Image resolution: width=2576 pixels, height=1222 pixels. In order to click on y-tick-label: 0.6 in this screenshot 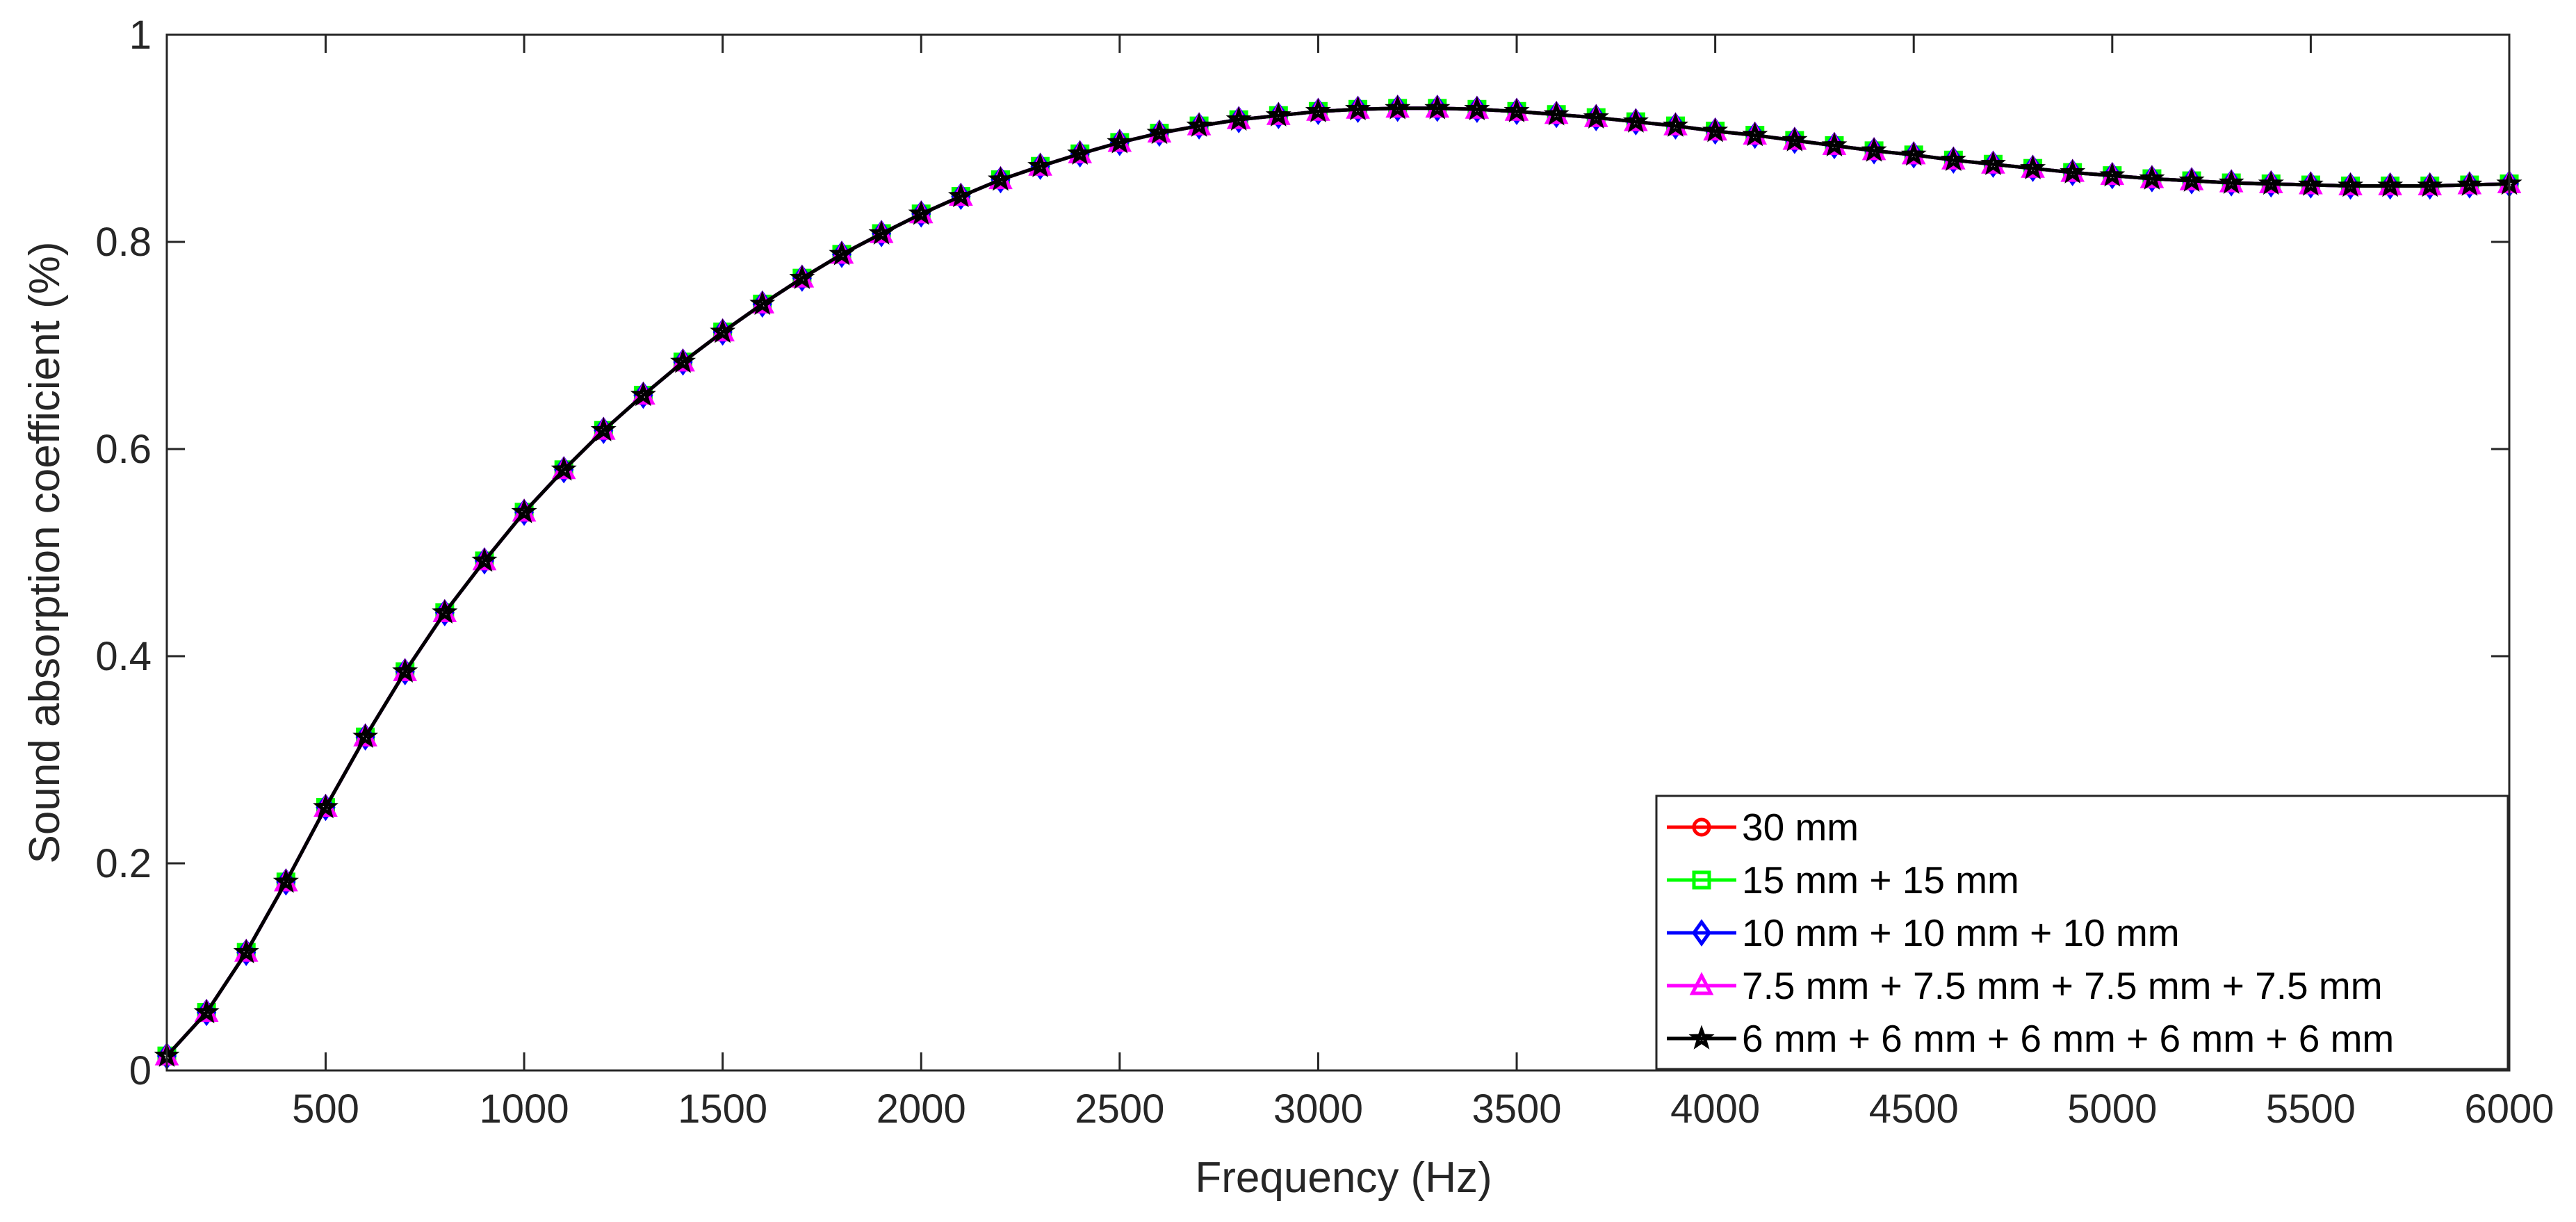, I will do `click(124, 449)`.